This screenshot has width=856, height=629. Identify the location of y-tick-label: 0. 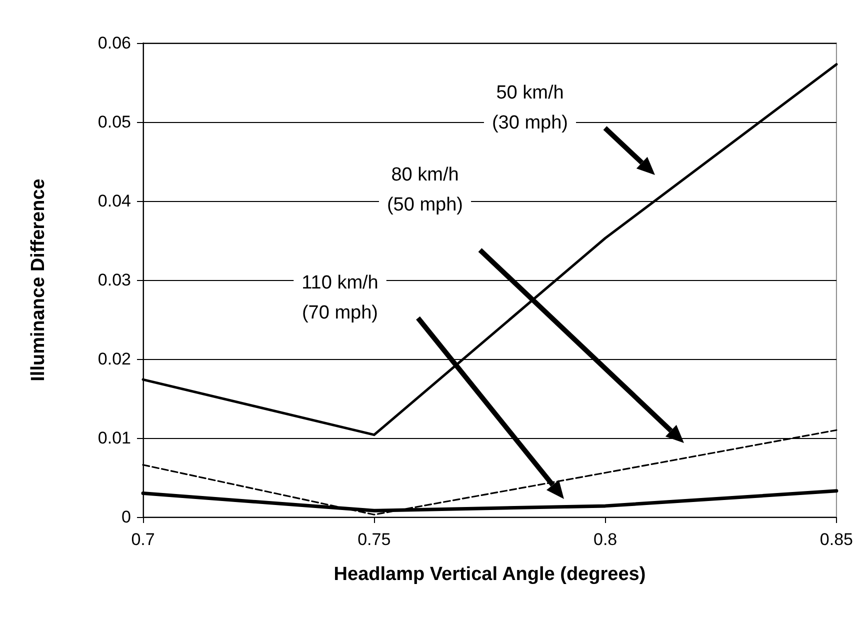
(126, 517).